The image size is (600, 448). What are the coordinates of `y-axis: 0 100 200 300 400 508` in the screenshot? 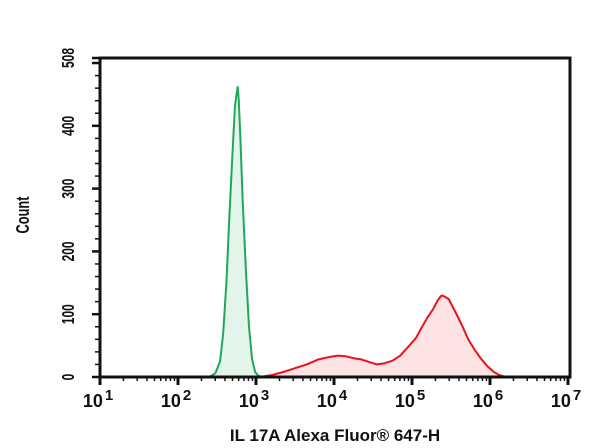 It's located at (80, 214).